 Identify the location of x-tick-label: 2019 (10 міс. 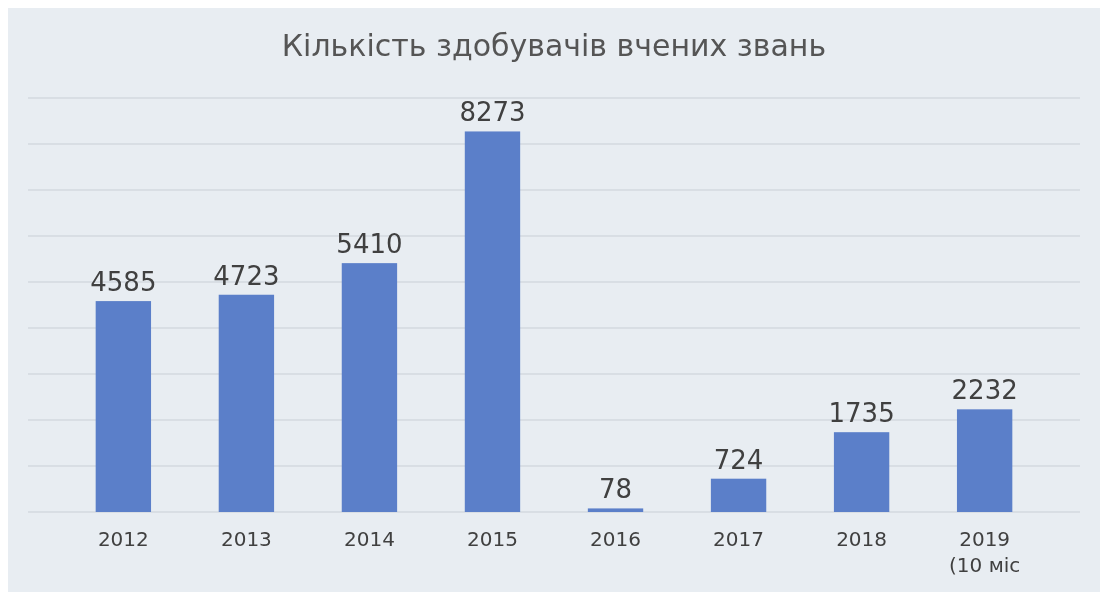
(985, 552).